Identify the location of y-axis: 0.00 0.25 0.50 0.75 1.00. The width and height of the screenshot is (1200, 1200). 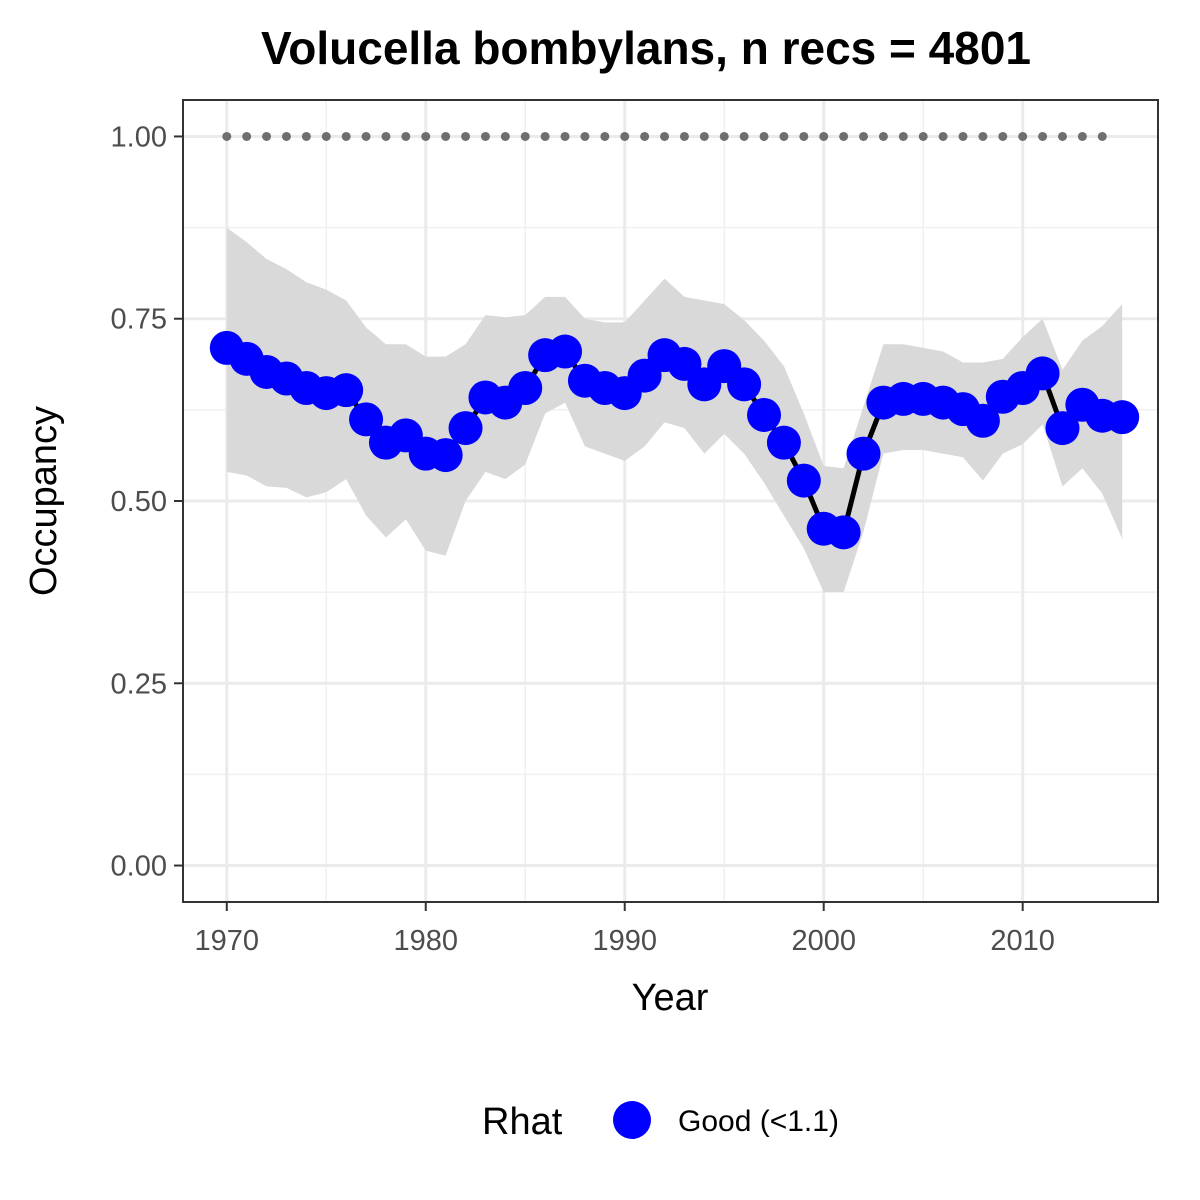
(147, 502).